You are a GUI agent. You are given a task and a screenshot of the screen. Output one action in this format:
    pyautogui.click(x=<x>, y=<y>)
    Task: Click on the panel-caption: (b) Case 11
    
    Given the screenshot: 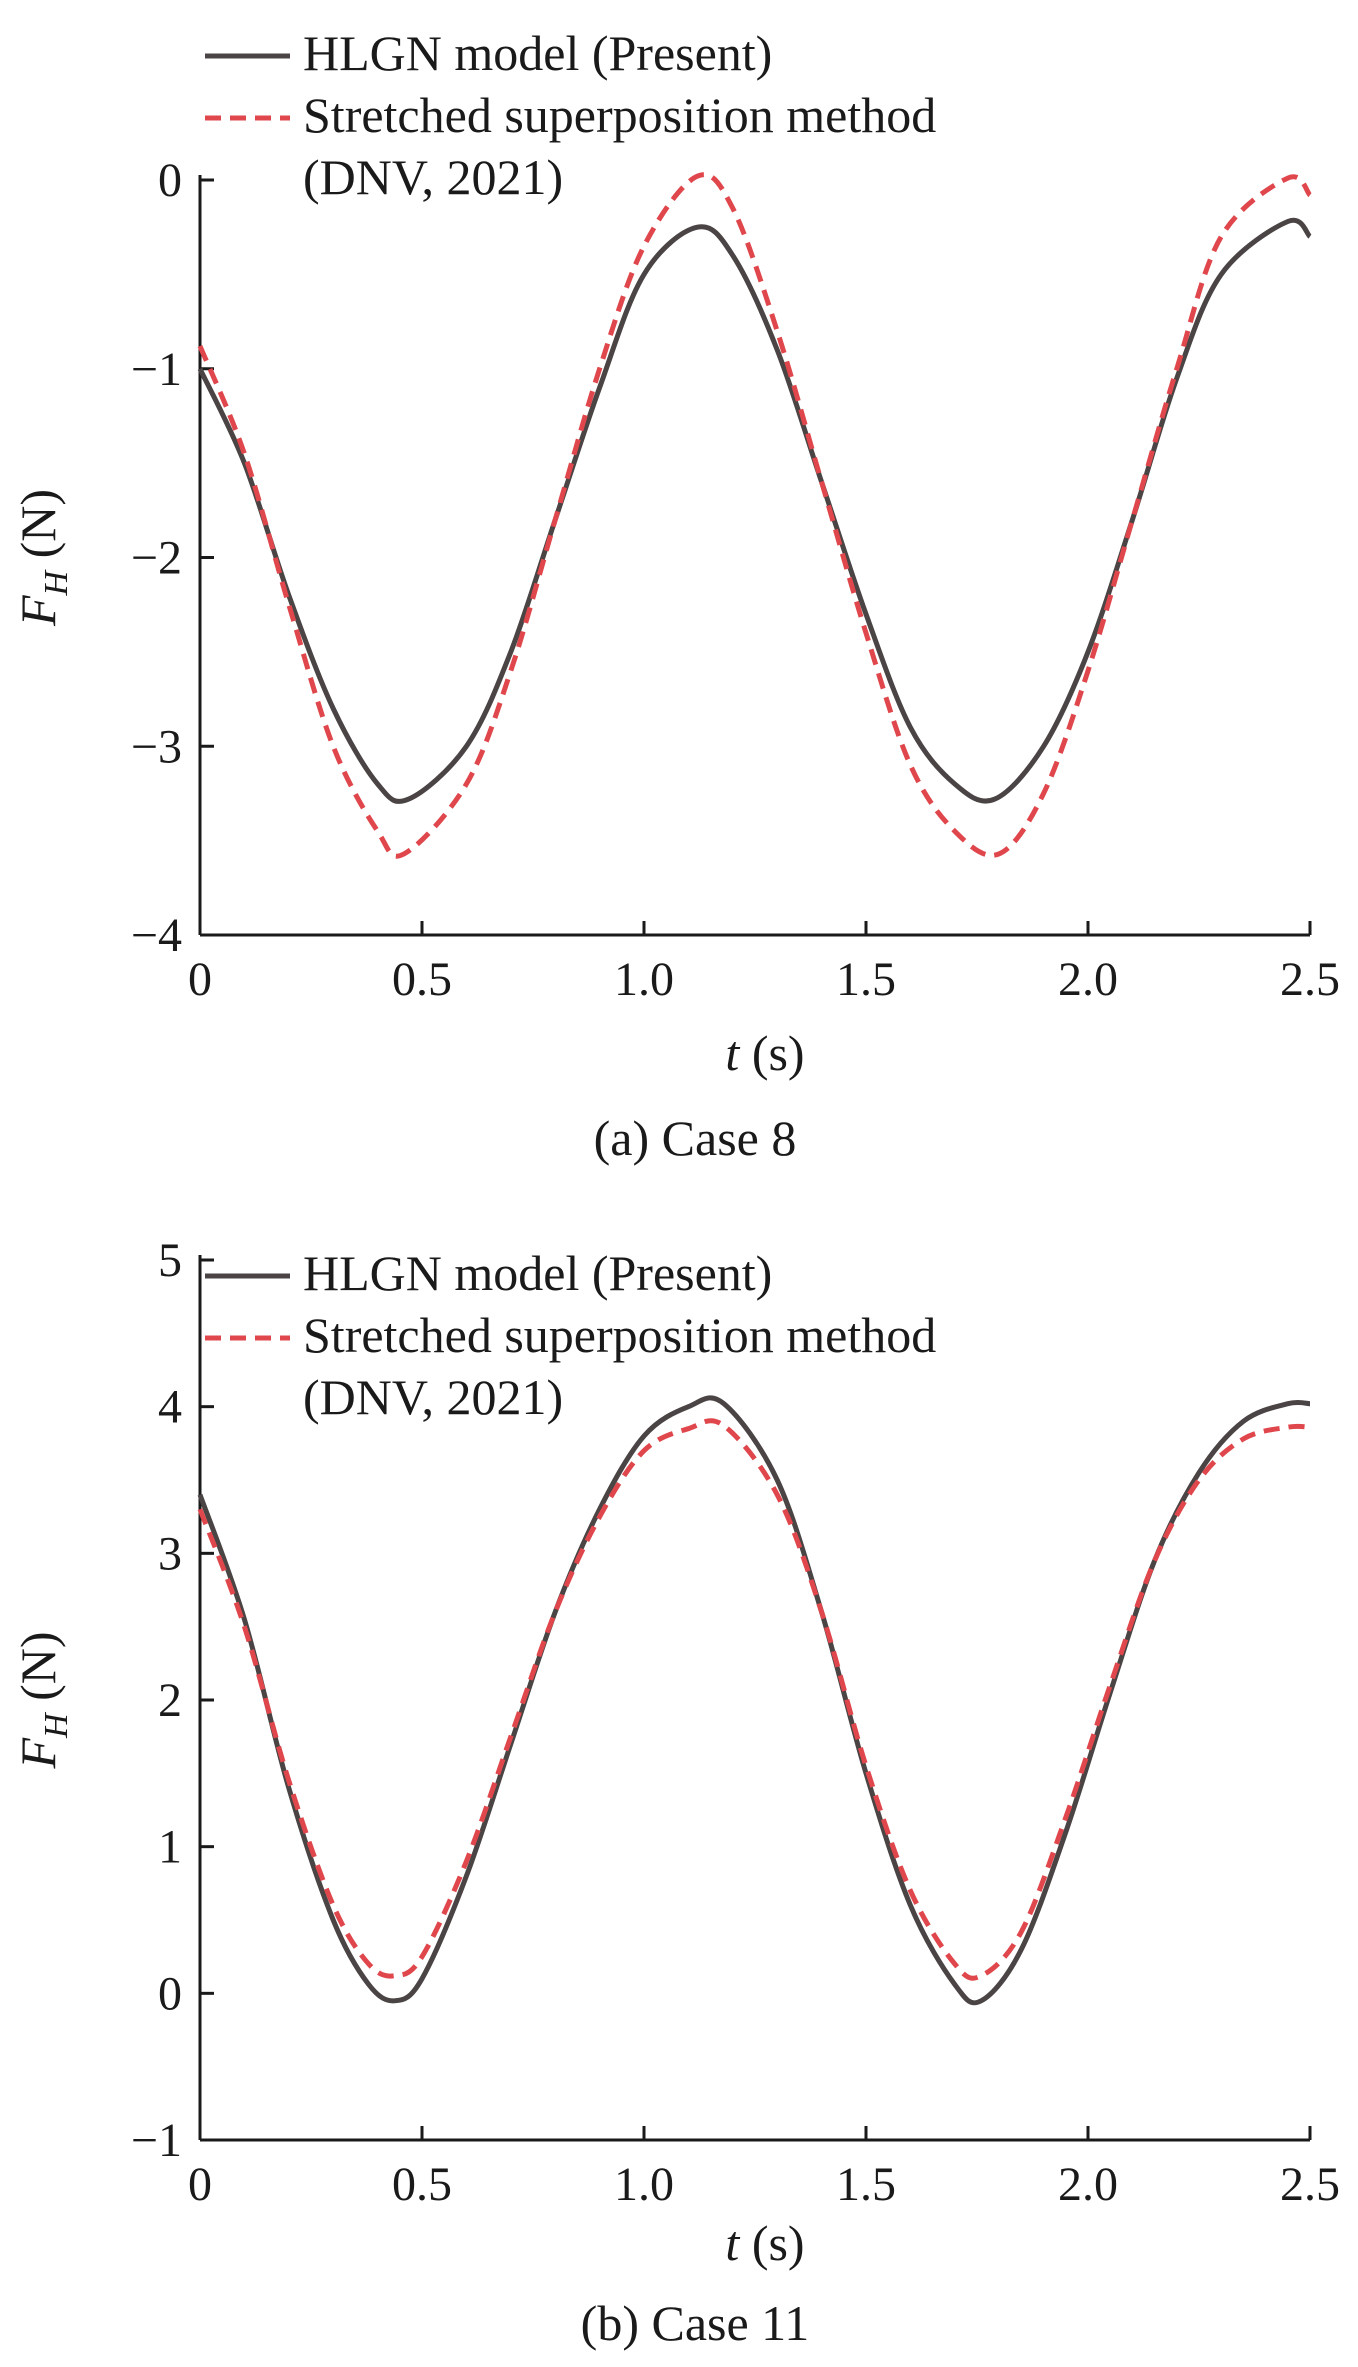 What is the action you would take?
    pyautogui.click(x=695, y=2323)
    